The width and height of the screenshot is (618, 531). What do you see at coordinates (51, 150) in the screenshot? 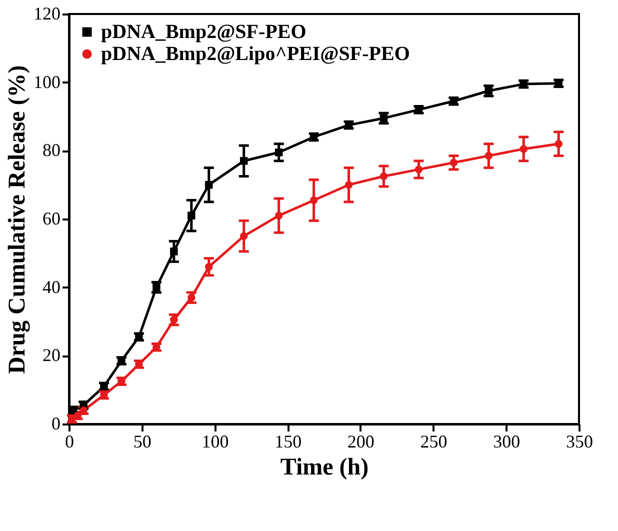
I see `y-tick-label: 80` at bounding box center [51, 150].